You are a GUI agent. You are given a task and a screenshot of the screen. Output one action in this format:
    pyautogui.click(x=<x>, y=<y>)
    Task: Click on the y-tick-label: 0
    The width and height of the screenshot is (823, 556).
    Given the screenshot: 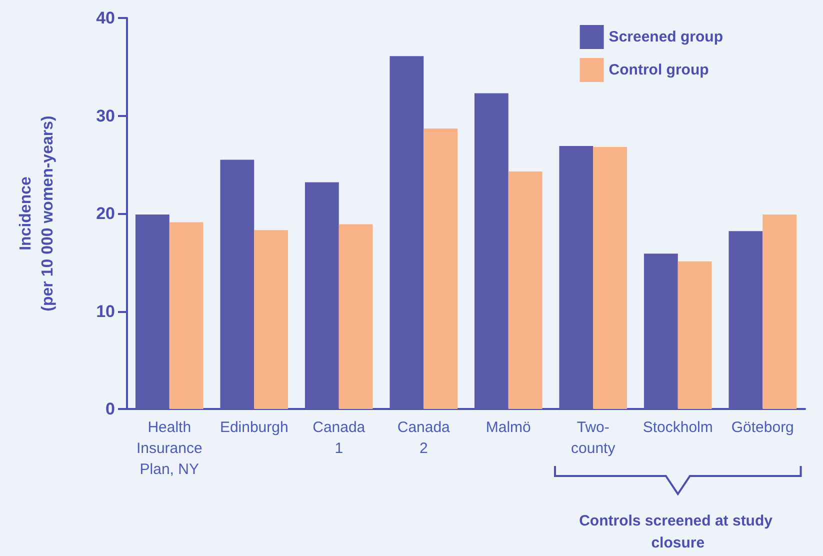 What is the action you would take?
    pyautogui.click(x=110, y=409)
    